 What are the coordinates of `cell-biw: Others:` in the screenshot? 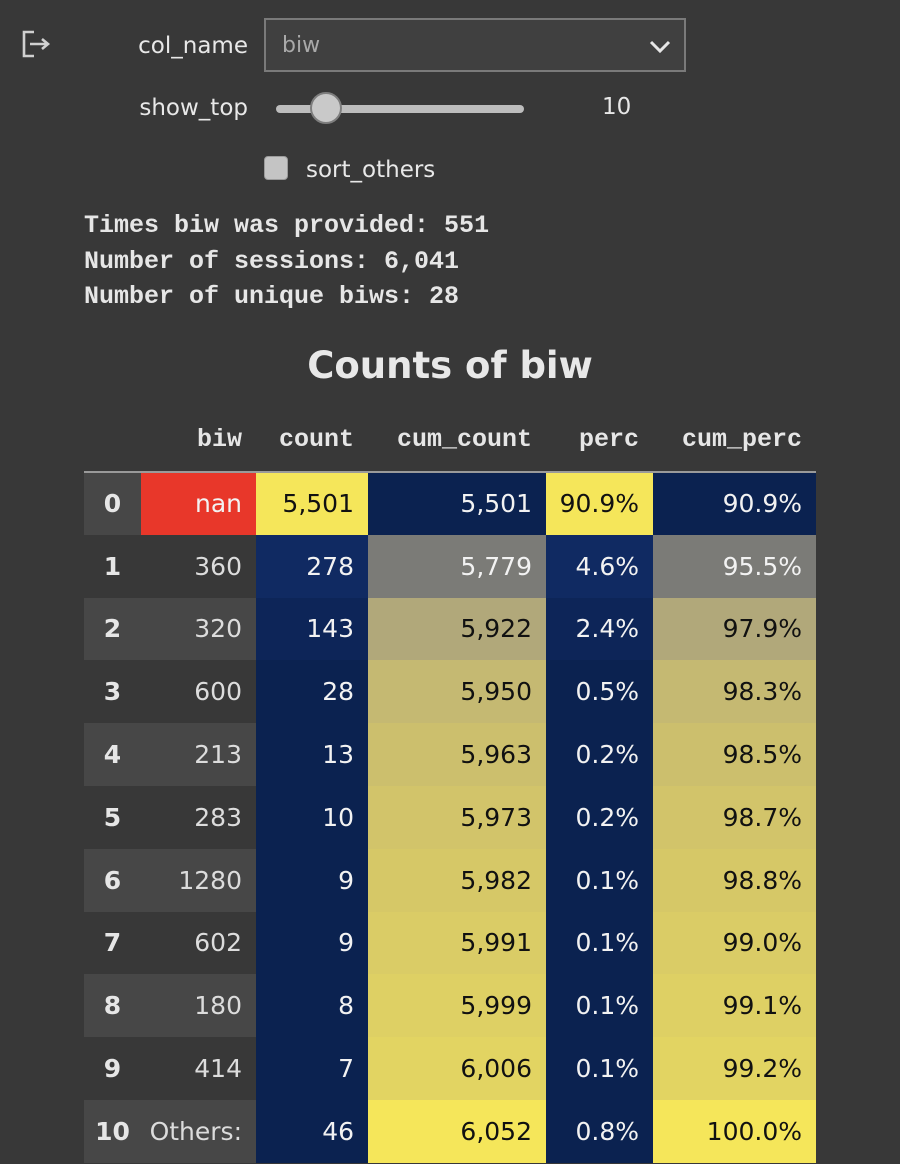 It's located at (198, 1131).